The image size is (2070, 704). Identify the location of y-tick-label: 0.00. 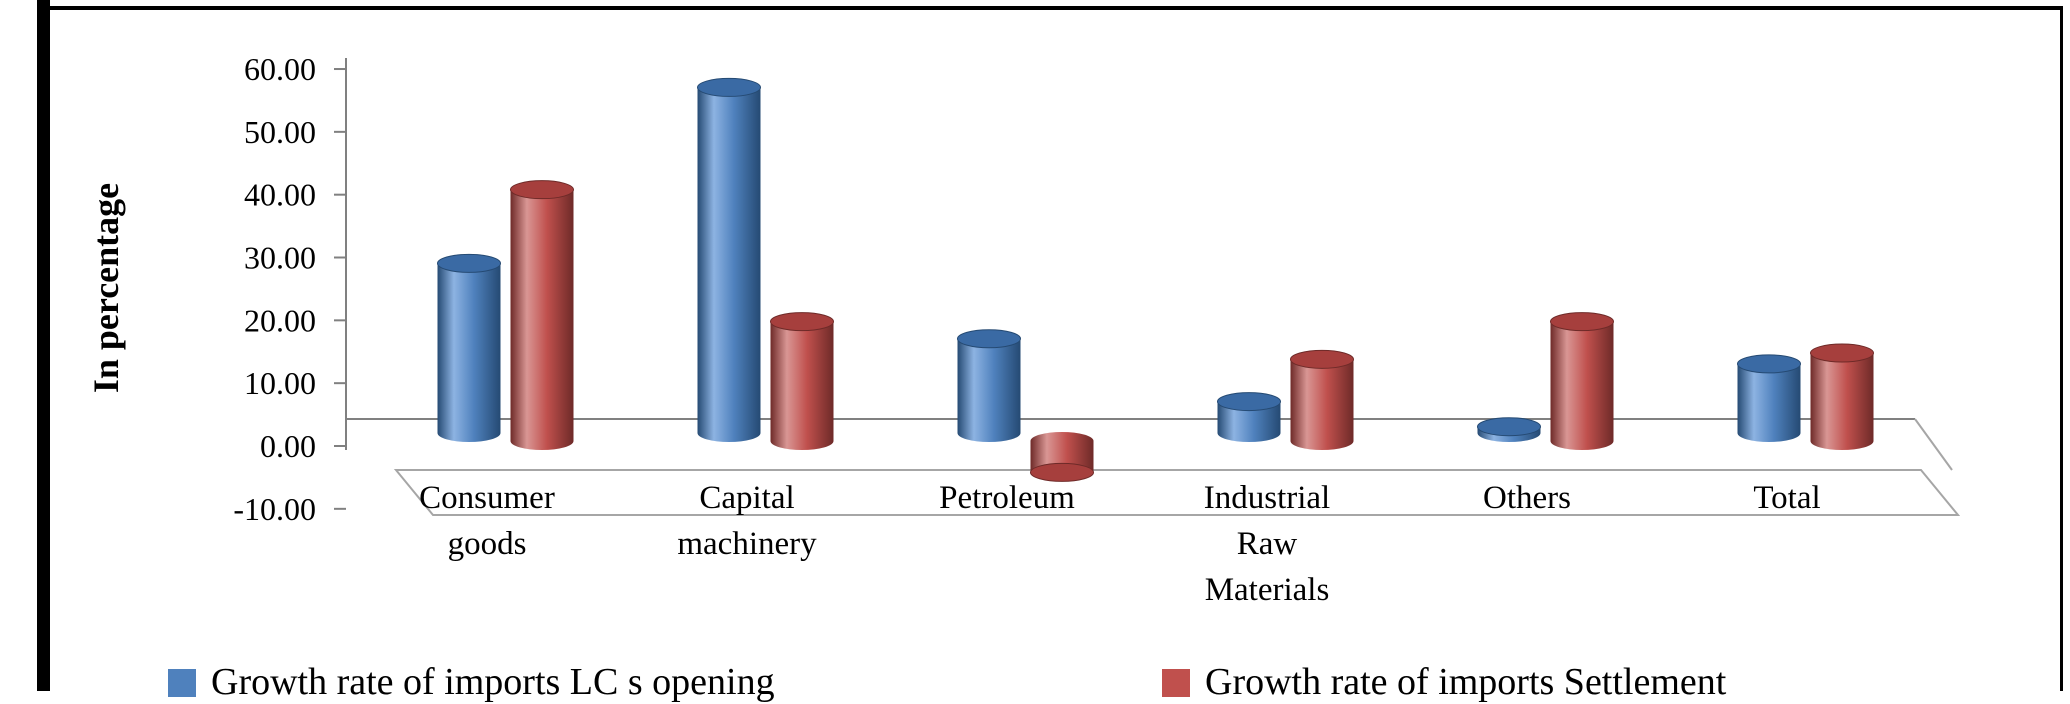
(288, 446).